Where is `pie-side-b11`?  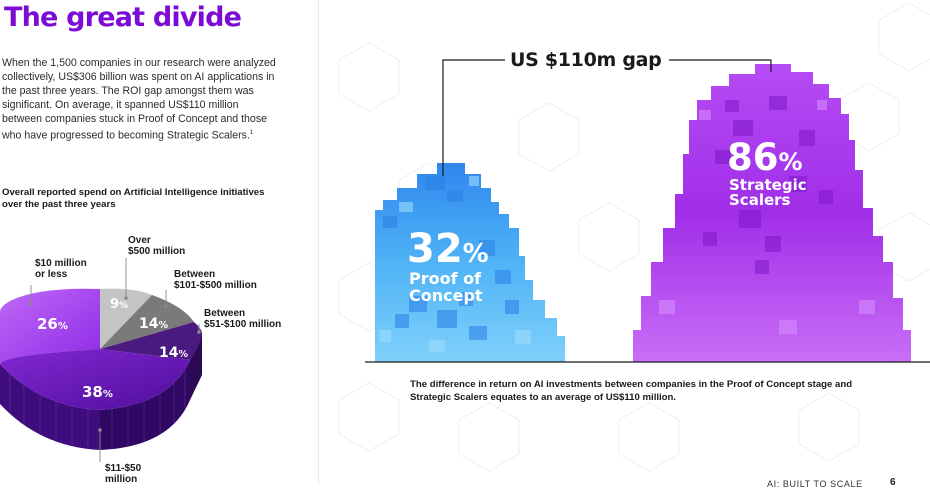
pie-side-b11 is located at coordinates (50, 407).